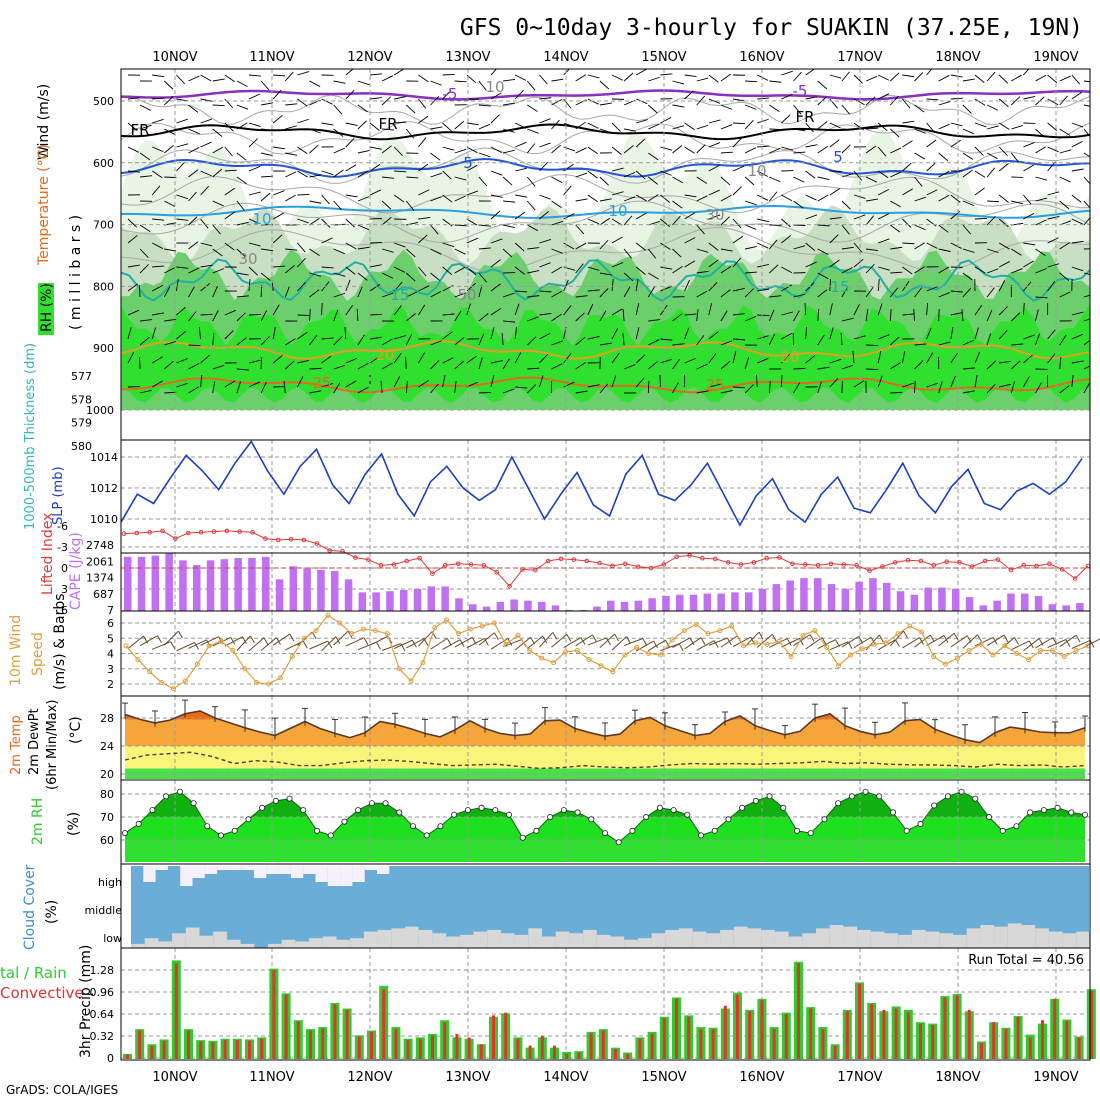 This screenshot has height=1100, width=1100. What do you see at coordinates (957, 1077) in the screenshot?
I see `date-label-bottom: 18NOV` at bounding box center [957, 1077].